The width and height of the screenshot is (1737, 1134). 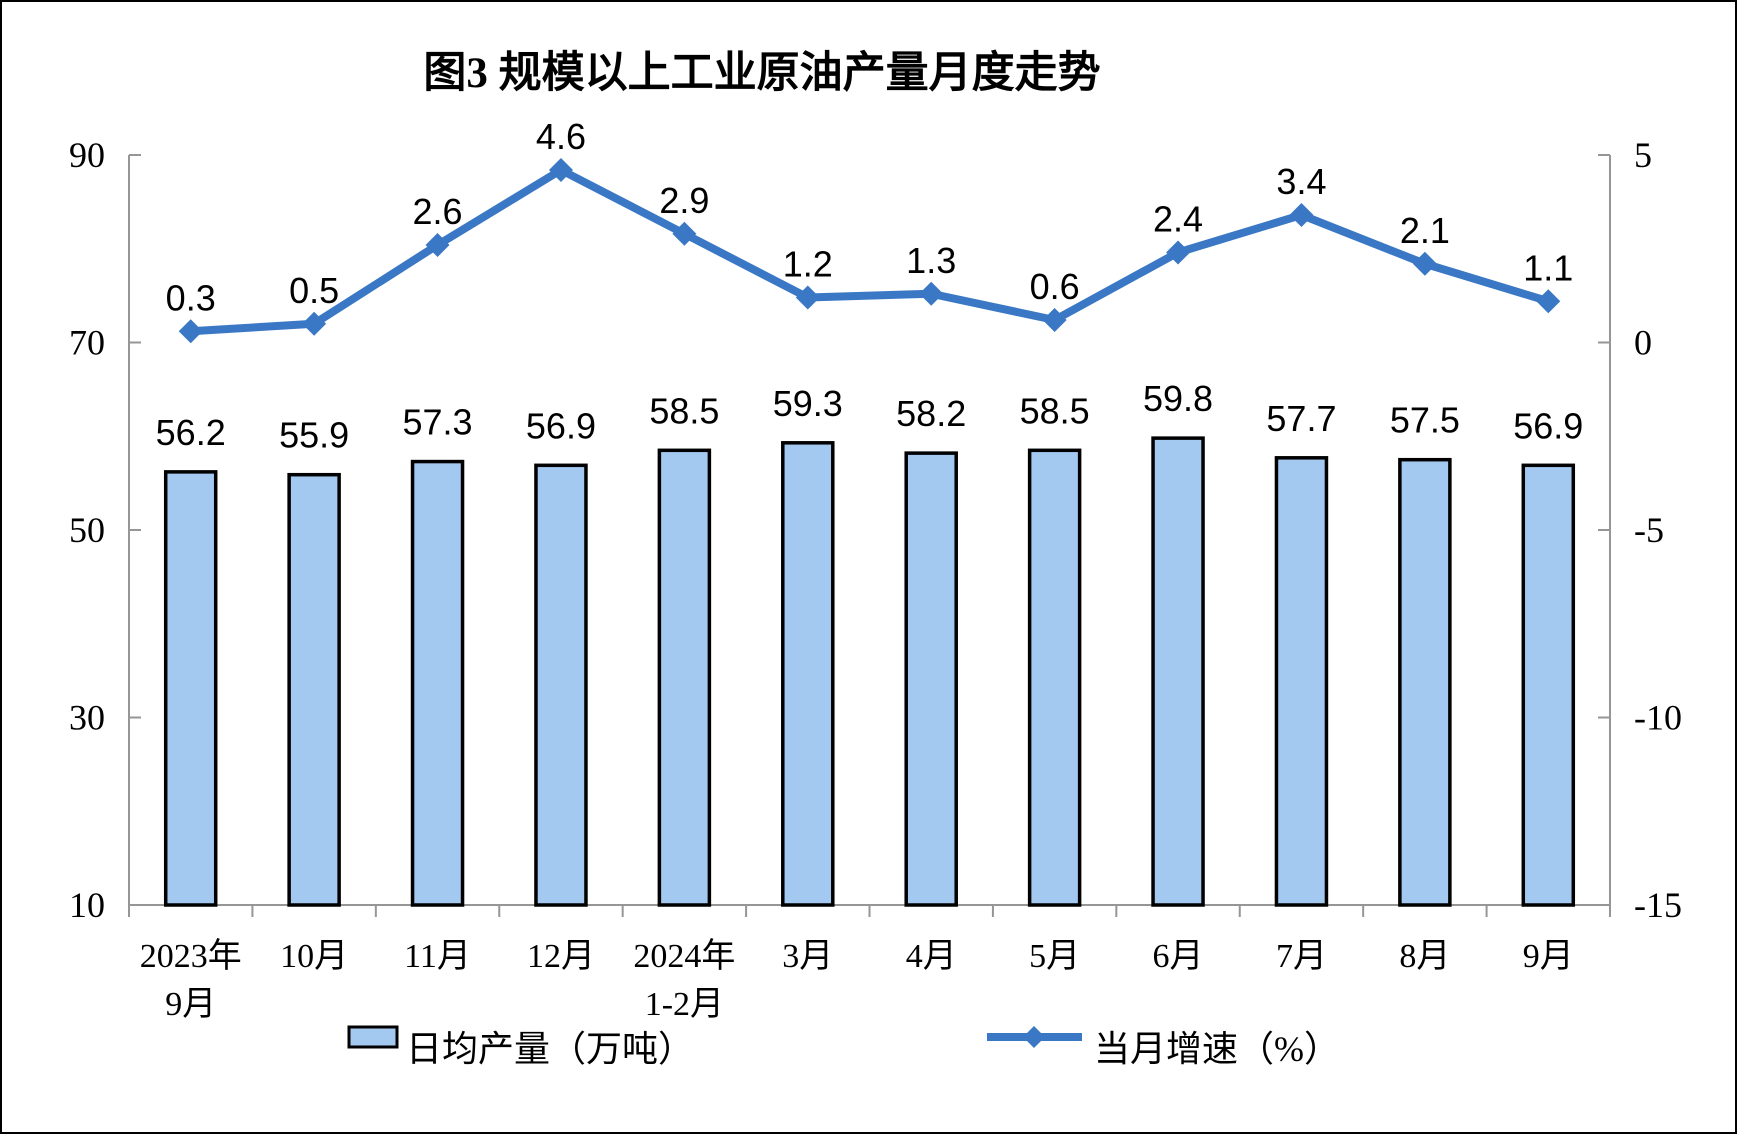 What do you see at coordinates (87, 718) in the screenshot?
I see `left-axis-tick-label: 30` at bounding box center [87, 718].